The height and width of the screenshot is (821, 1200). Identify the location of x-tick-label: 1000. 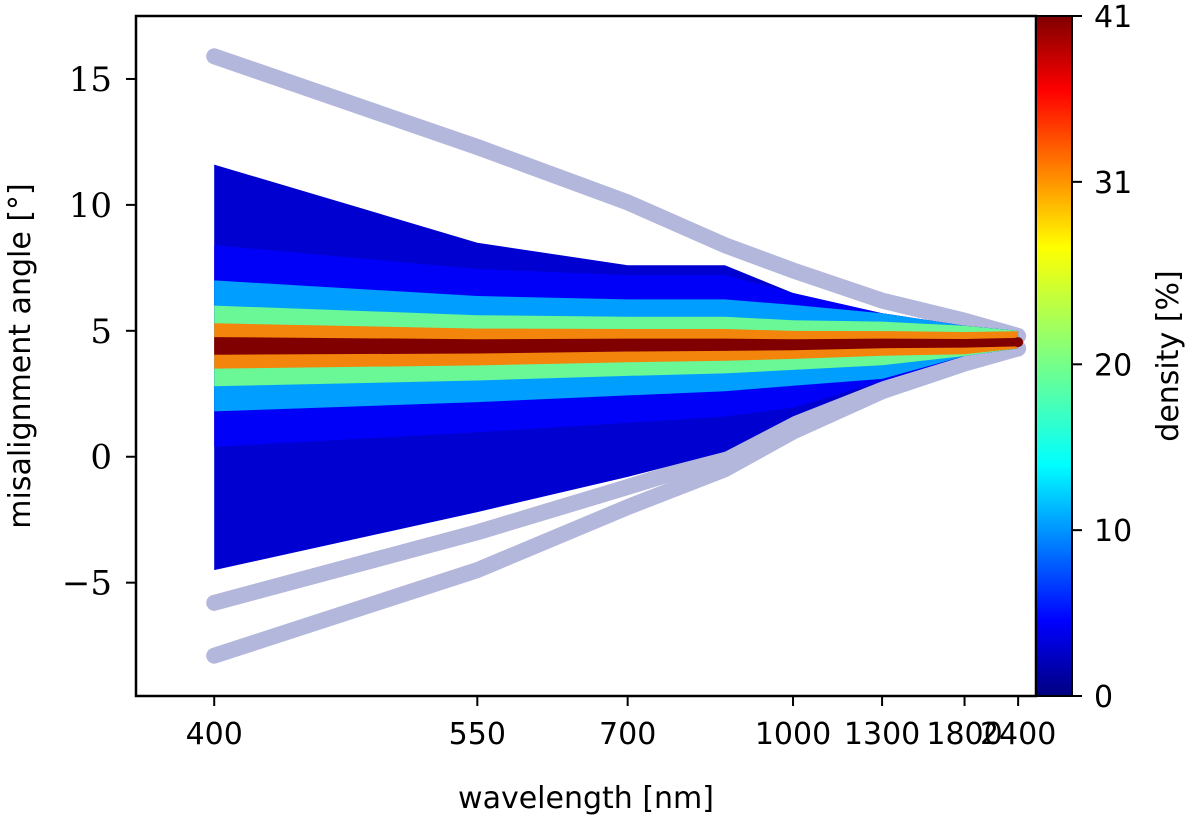
(793, 734).